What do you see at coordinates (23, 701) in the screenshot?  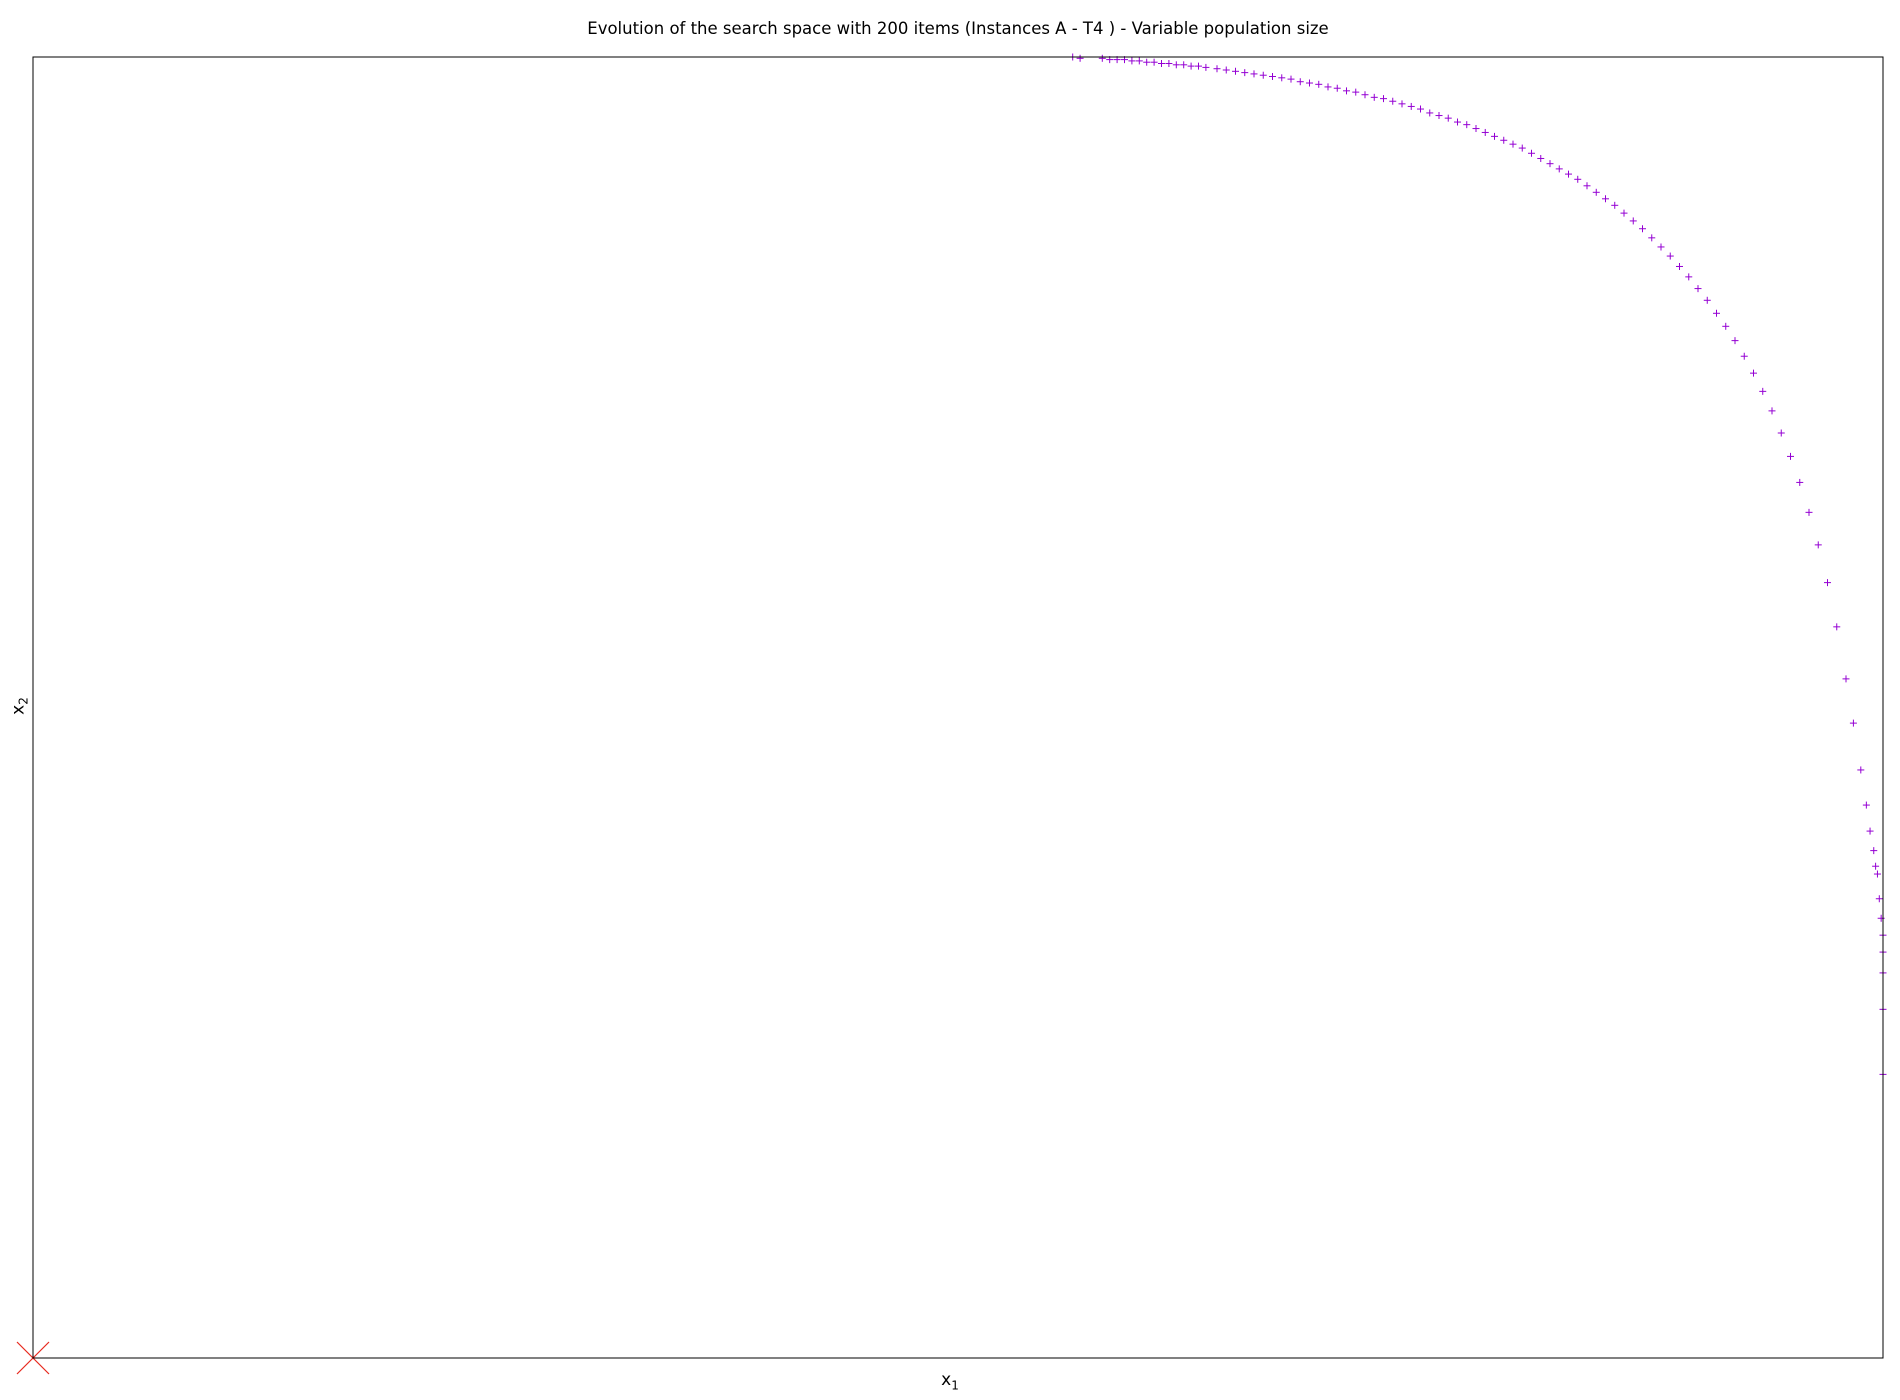 I see `y-axis-label-subscript: 2` at bounding box center [23, 701].